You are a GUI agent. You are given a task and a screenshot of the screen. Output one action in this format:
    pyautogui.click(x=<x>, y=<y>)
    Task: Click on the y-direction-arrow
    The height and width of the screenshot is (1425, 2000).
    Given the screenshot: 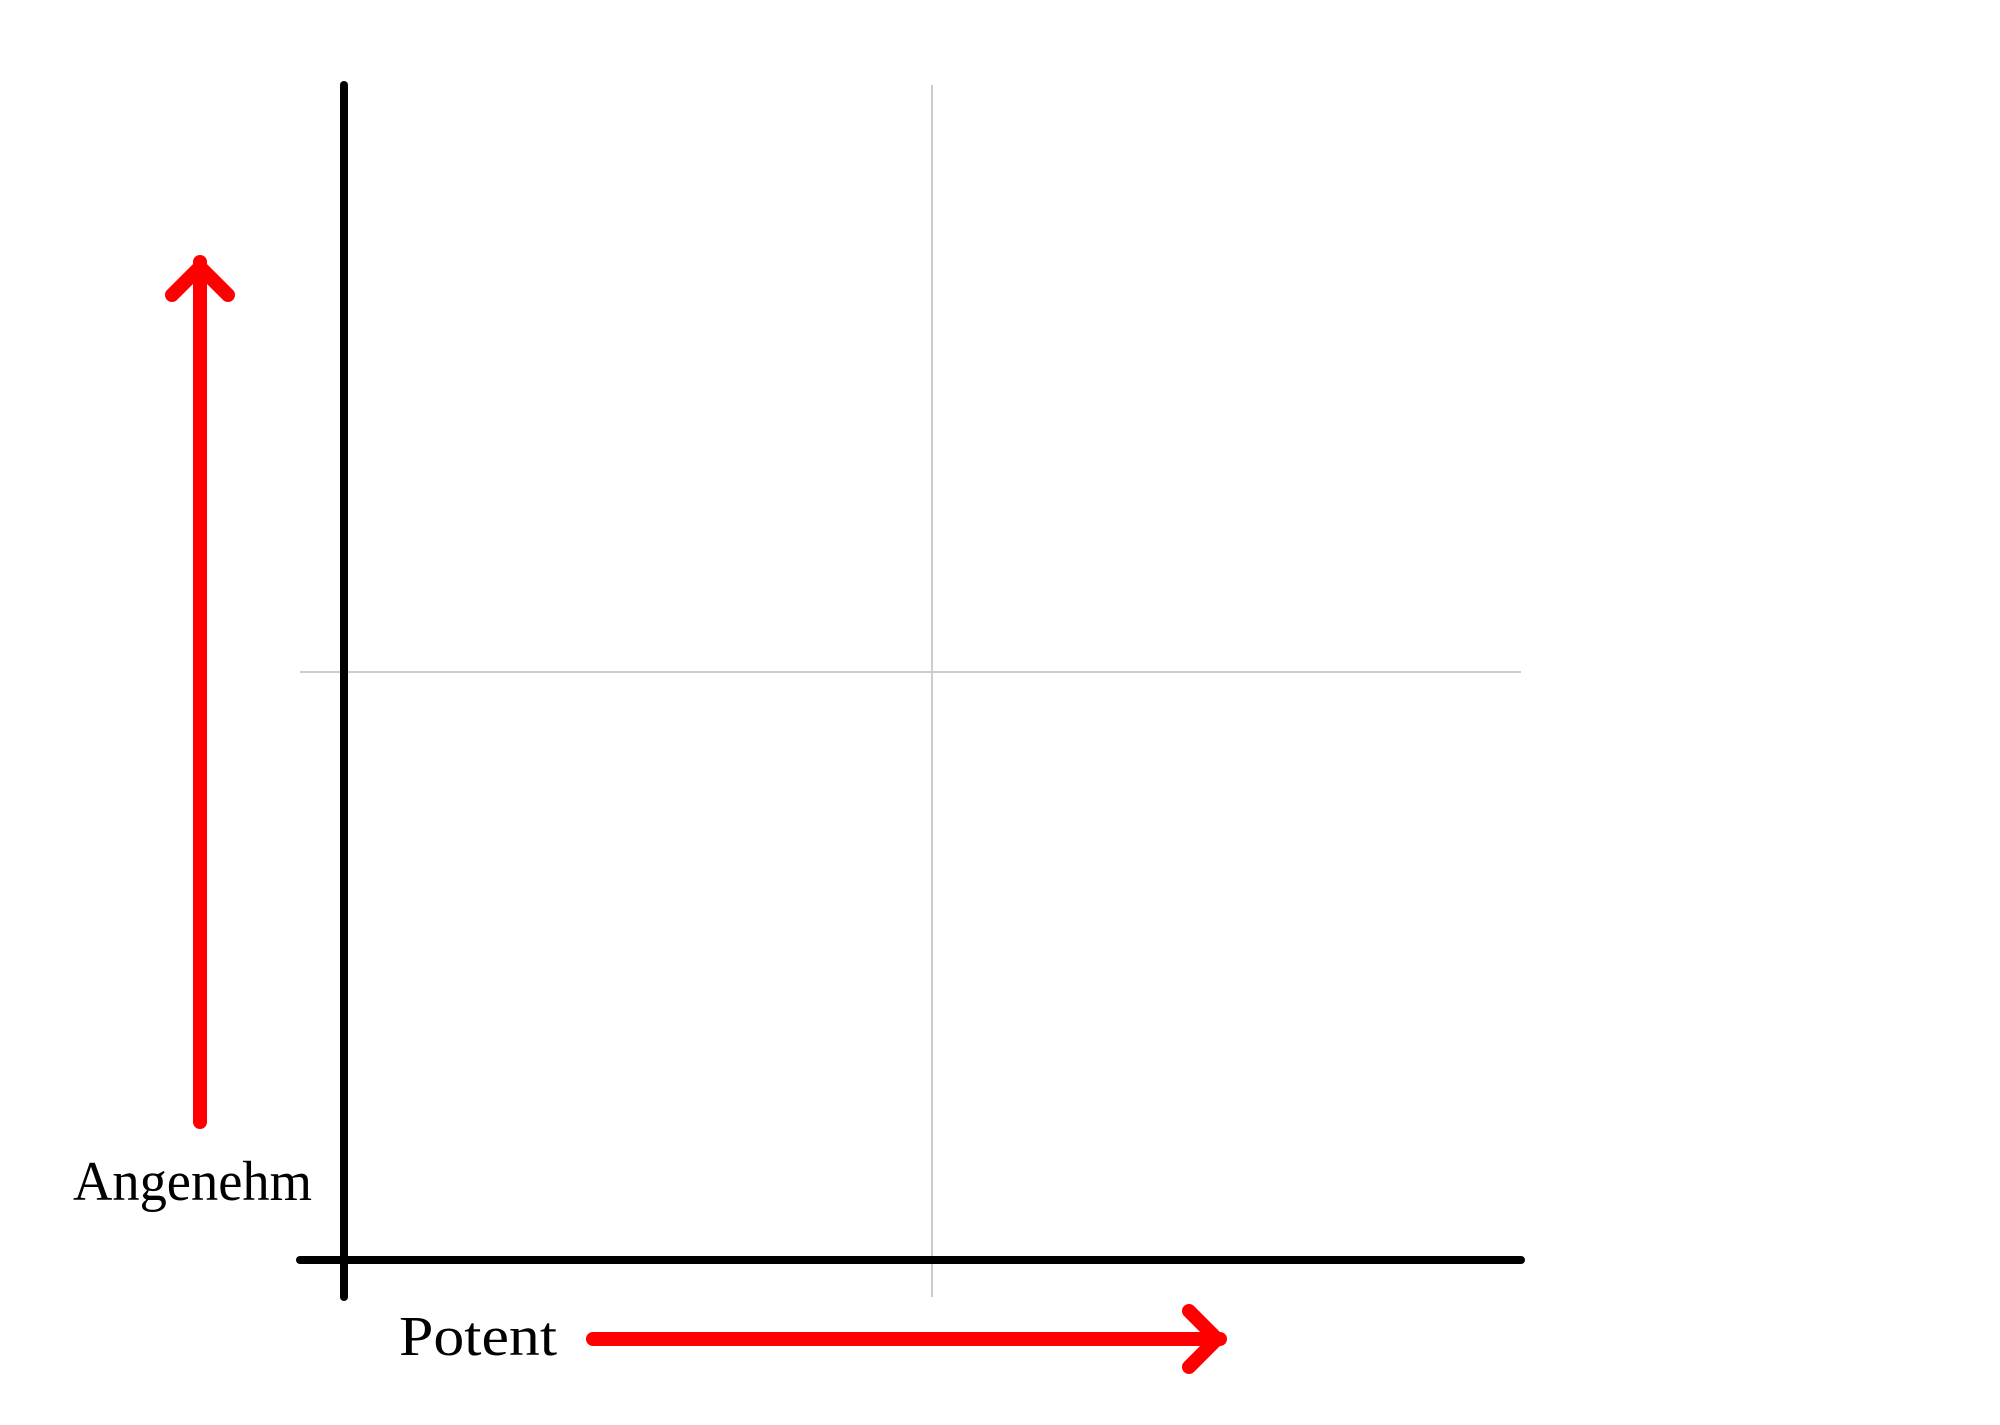 What is the action you would take?
    pyautogui.click(x=200, y=692)
    